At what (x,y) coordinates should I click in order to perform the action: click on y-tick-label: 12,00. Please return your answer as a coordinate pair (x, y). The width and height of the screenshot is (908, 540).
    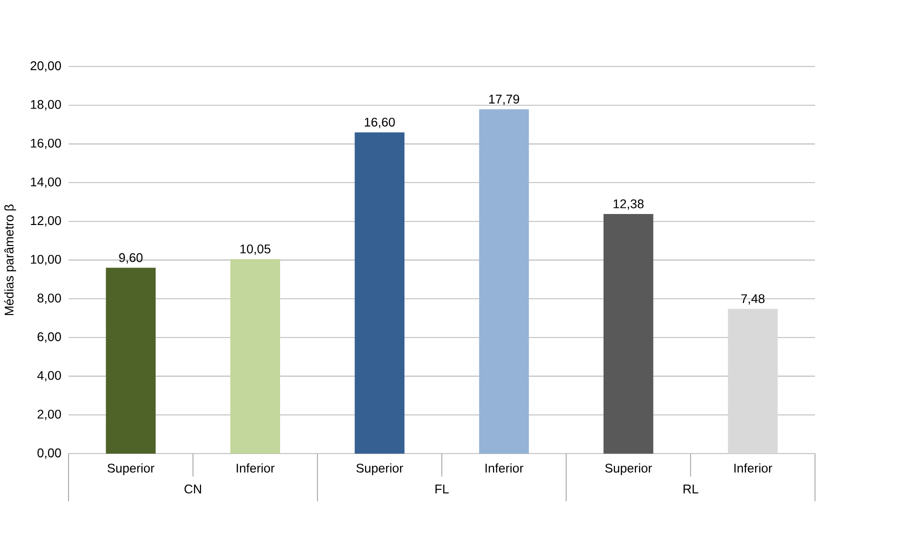
    Looking at the image, I should click on (45, 221).